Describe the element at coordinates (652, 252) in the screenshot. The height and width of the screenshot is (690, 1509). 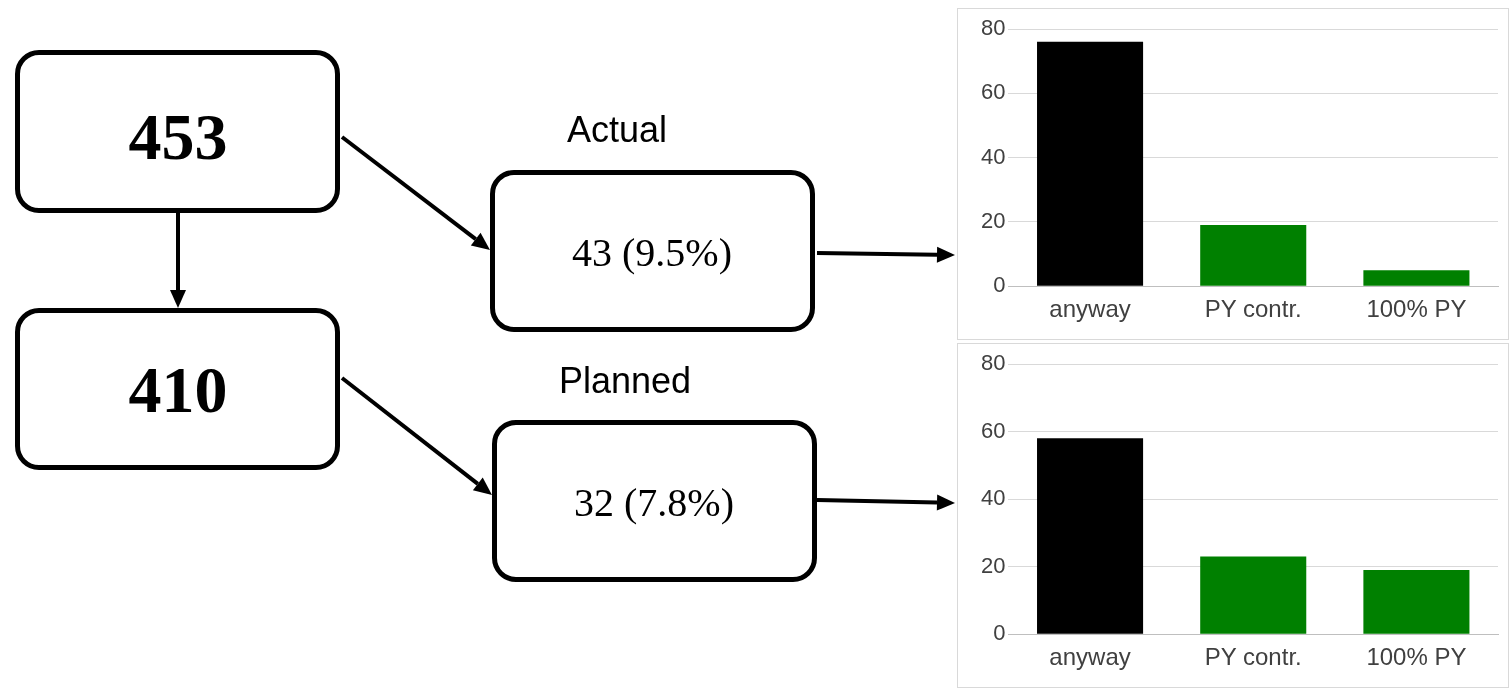
I see `text: 43 (9.5%)` at that location.